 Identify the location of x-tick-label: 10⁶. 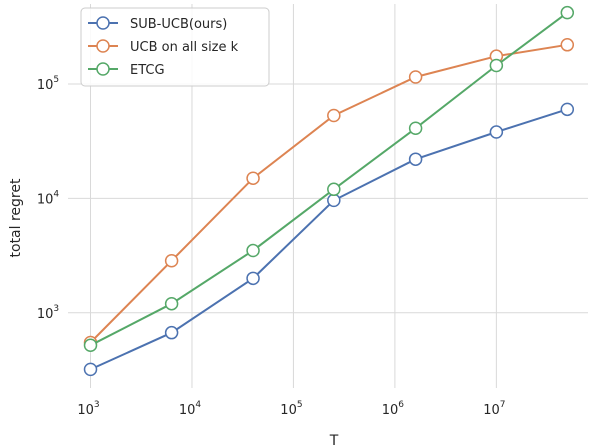
(393, 409).